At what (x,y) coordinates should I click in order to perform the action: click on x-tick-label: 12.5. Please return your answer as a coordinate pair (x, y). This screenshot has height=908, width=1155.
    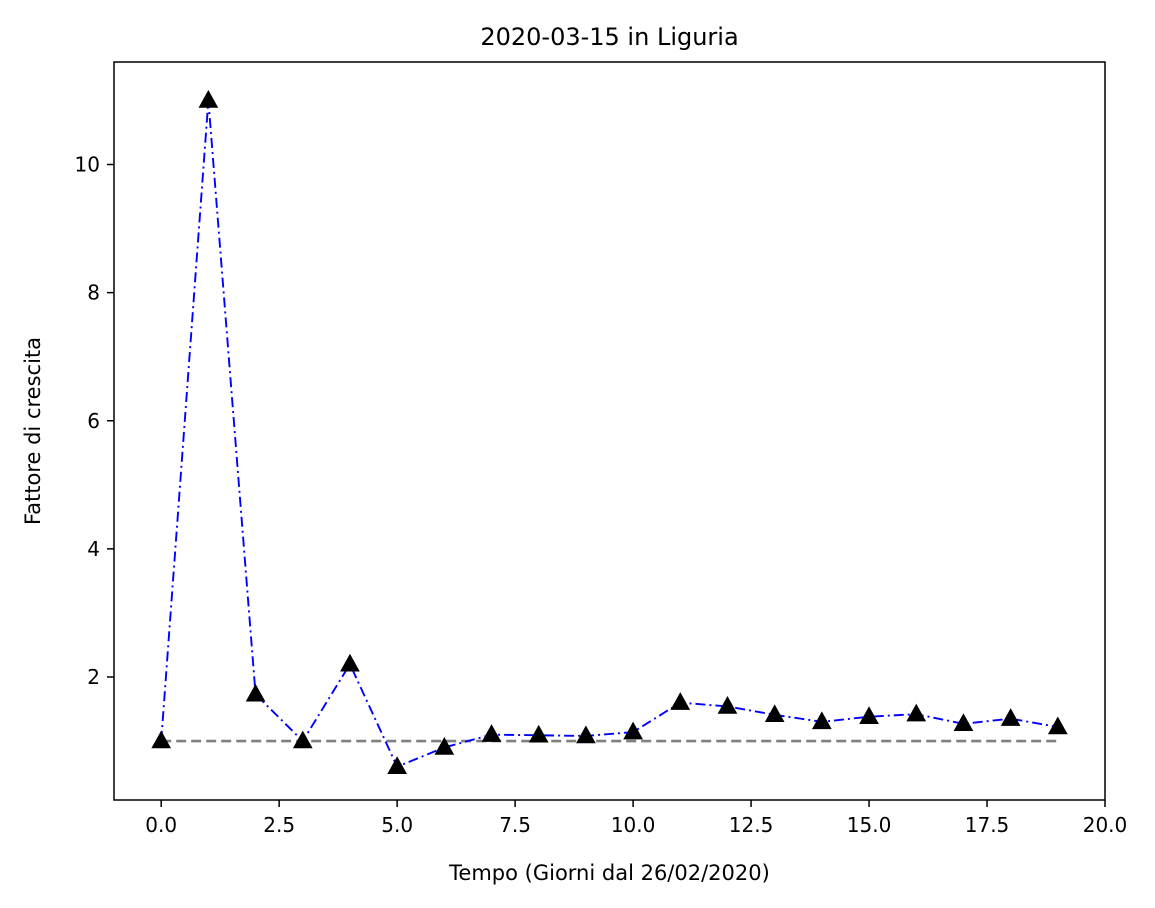
    Looking at the image, I should click on (751, 825).